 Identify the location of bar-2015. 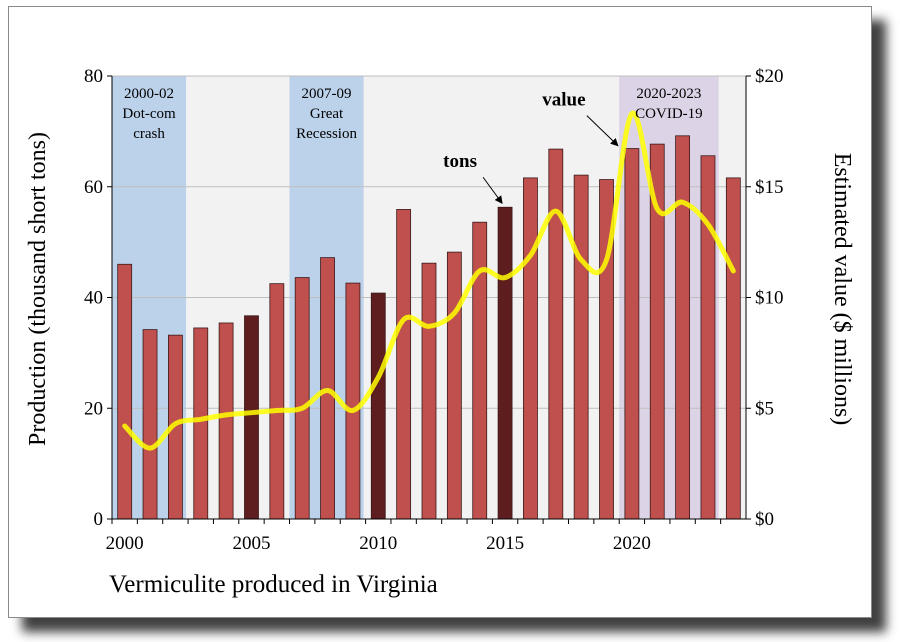
(505, 363).